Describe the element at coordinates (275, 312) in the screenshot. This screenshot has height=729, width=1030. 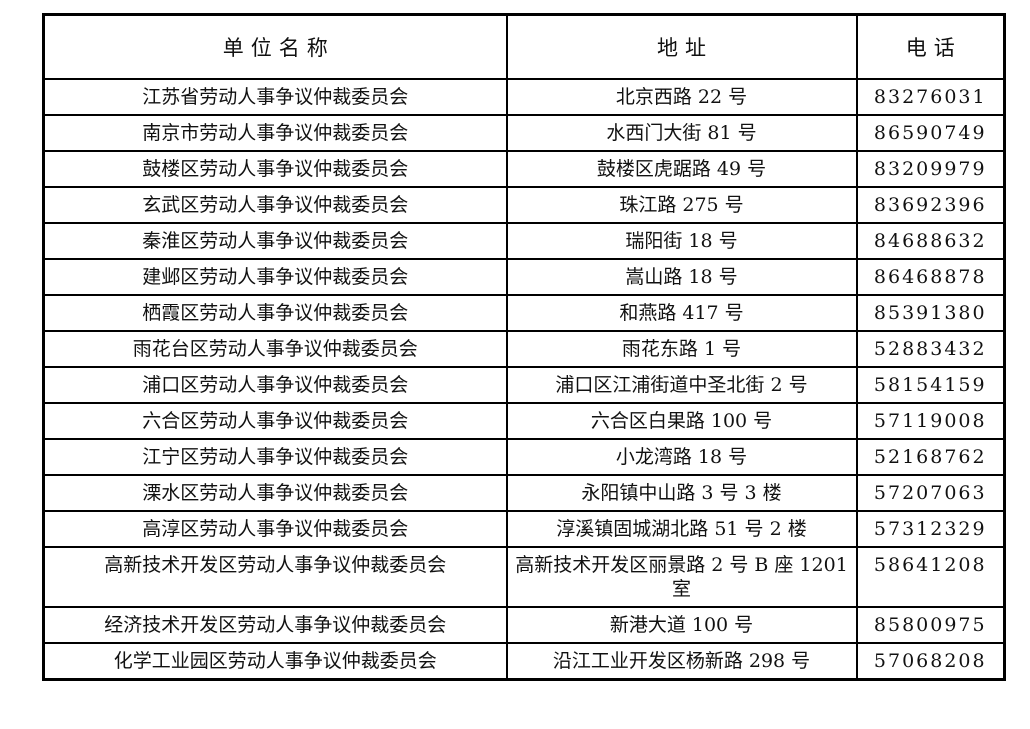
I see `cell-name: 栖霞区劳动人事争议仲裁委员会` at that location.